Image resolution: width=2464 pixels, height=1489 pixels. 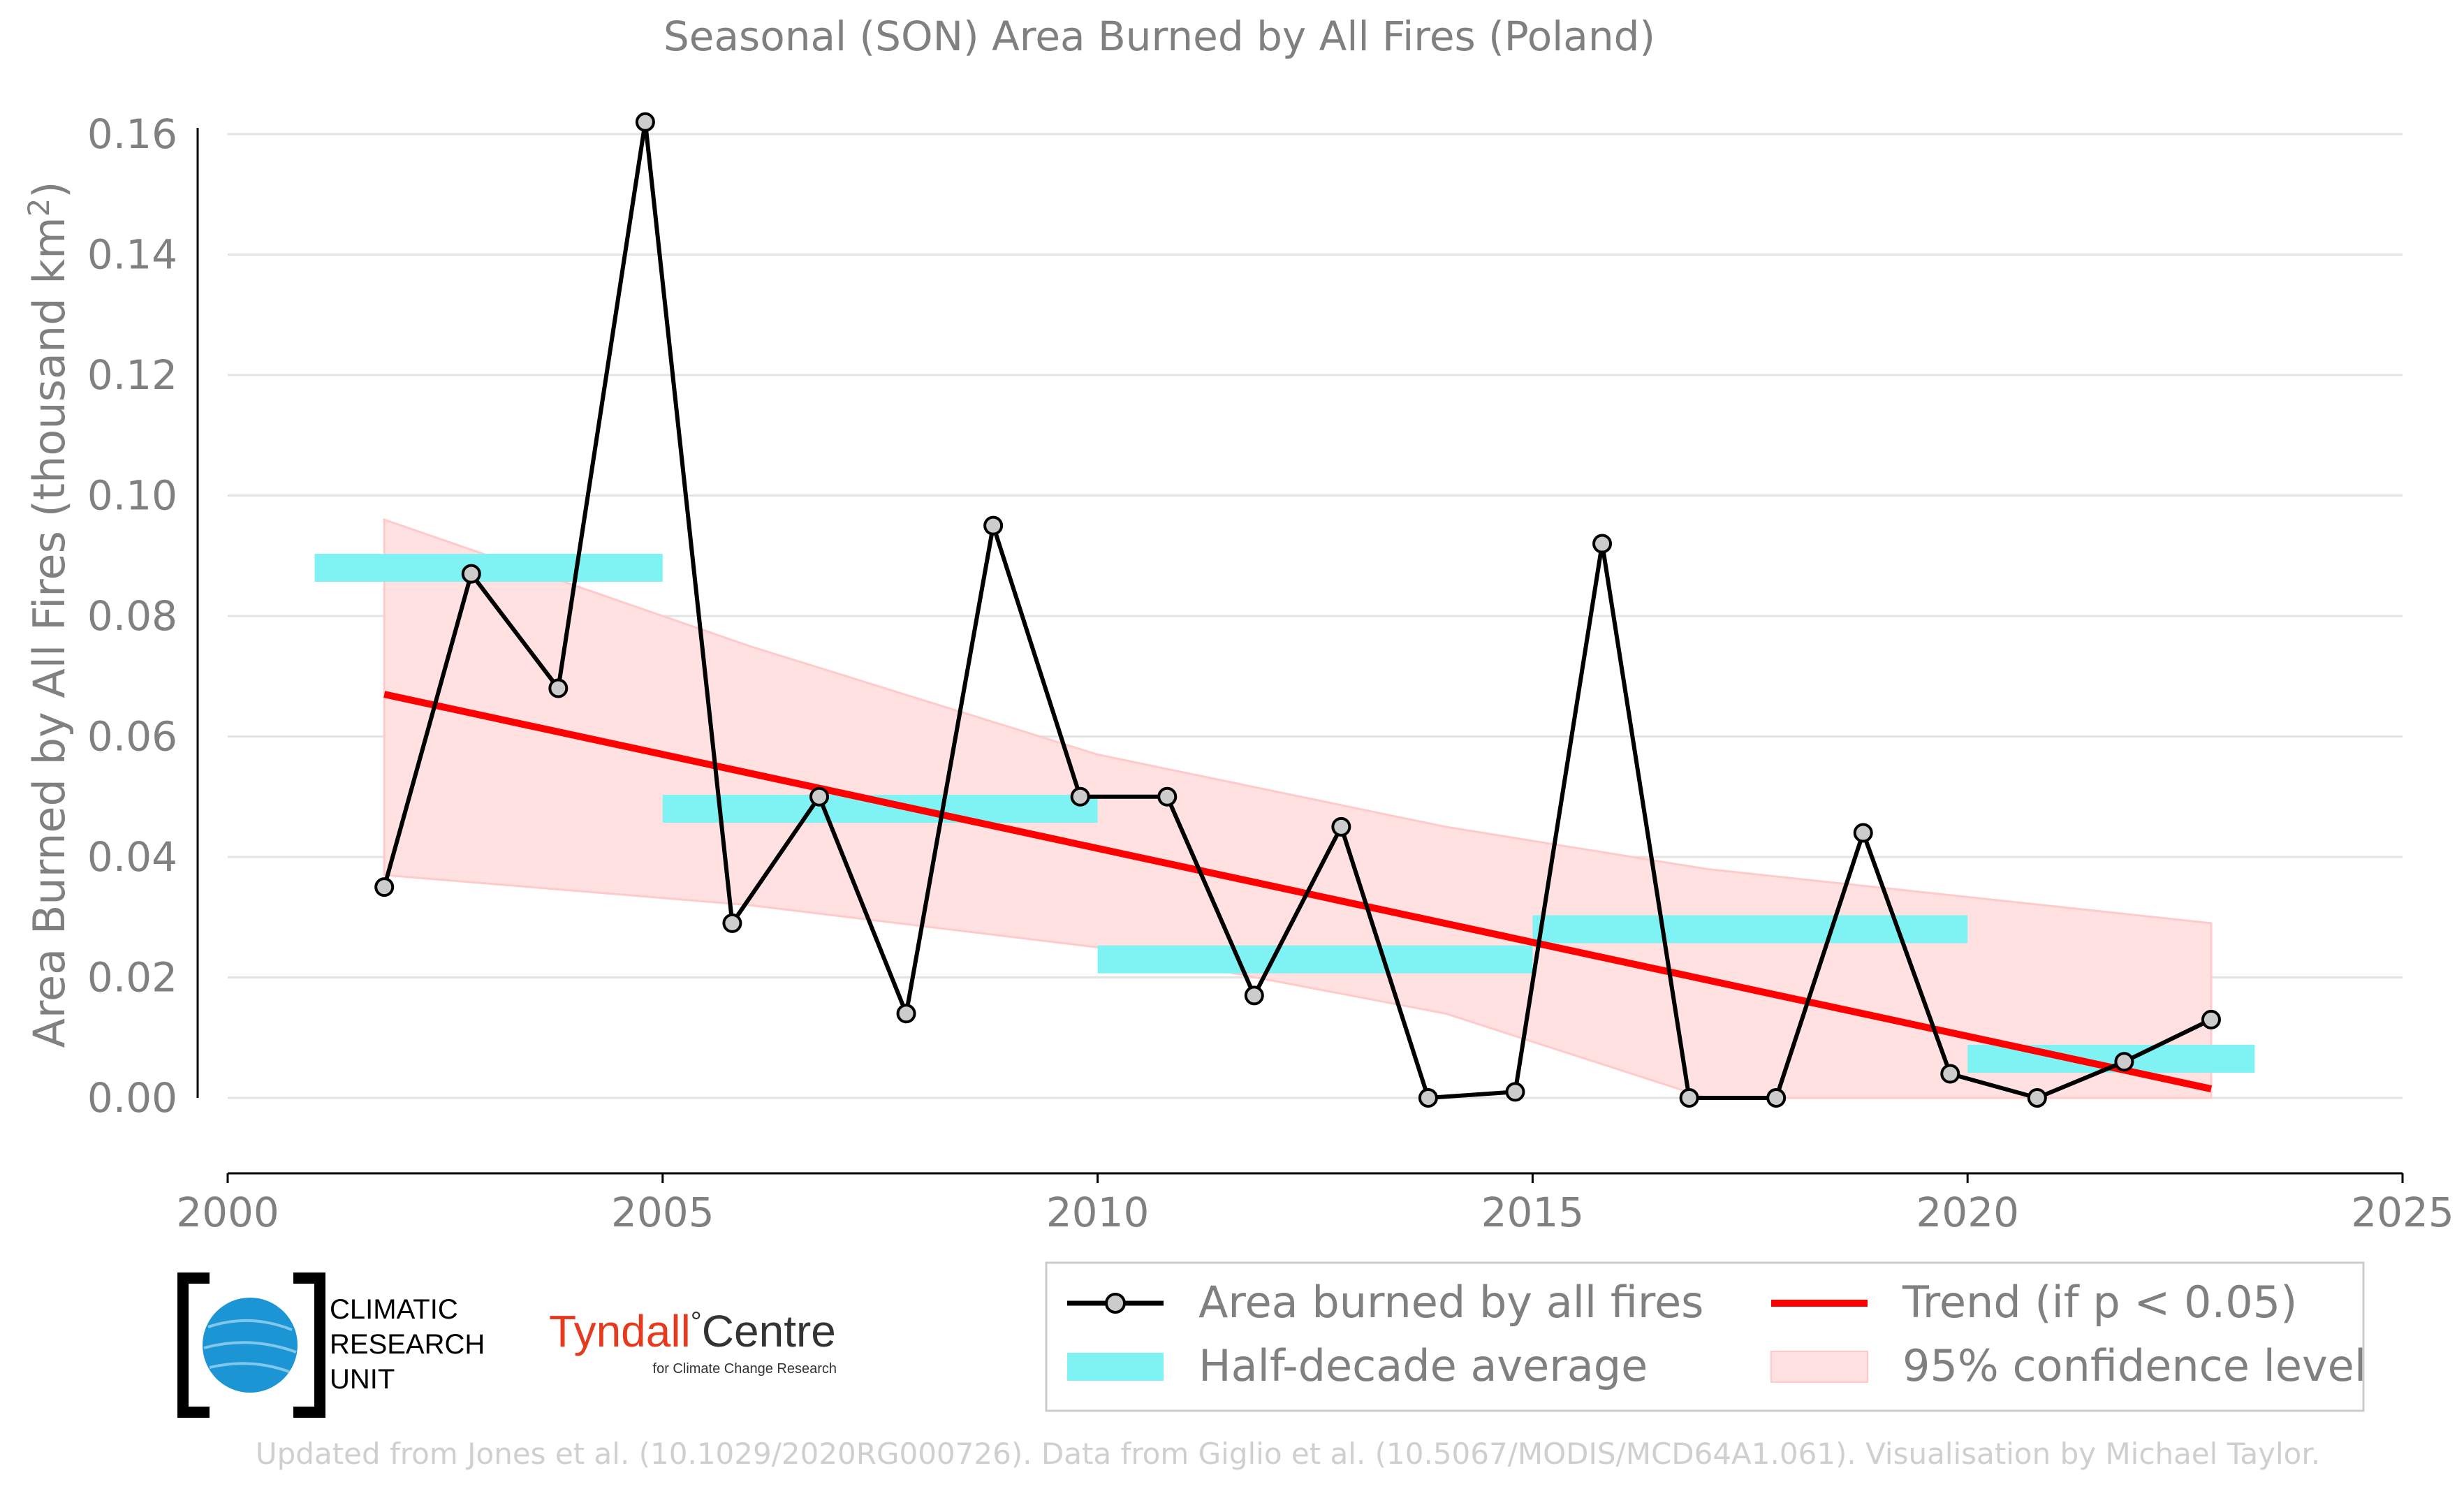 I want to click on cru-left-bracket, so click(x=193, y=1345).